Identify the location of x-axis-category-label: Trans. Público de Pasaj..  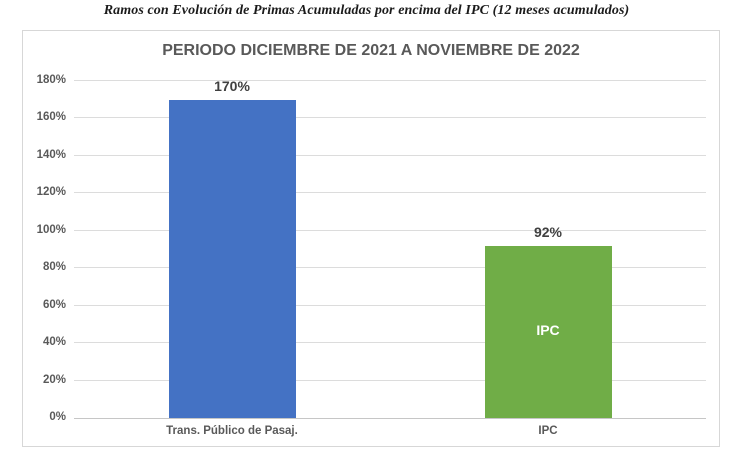
(232, 431).